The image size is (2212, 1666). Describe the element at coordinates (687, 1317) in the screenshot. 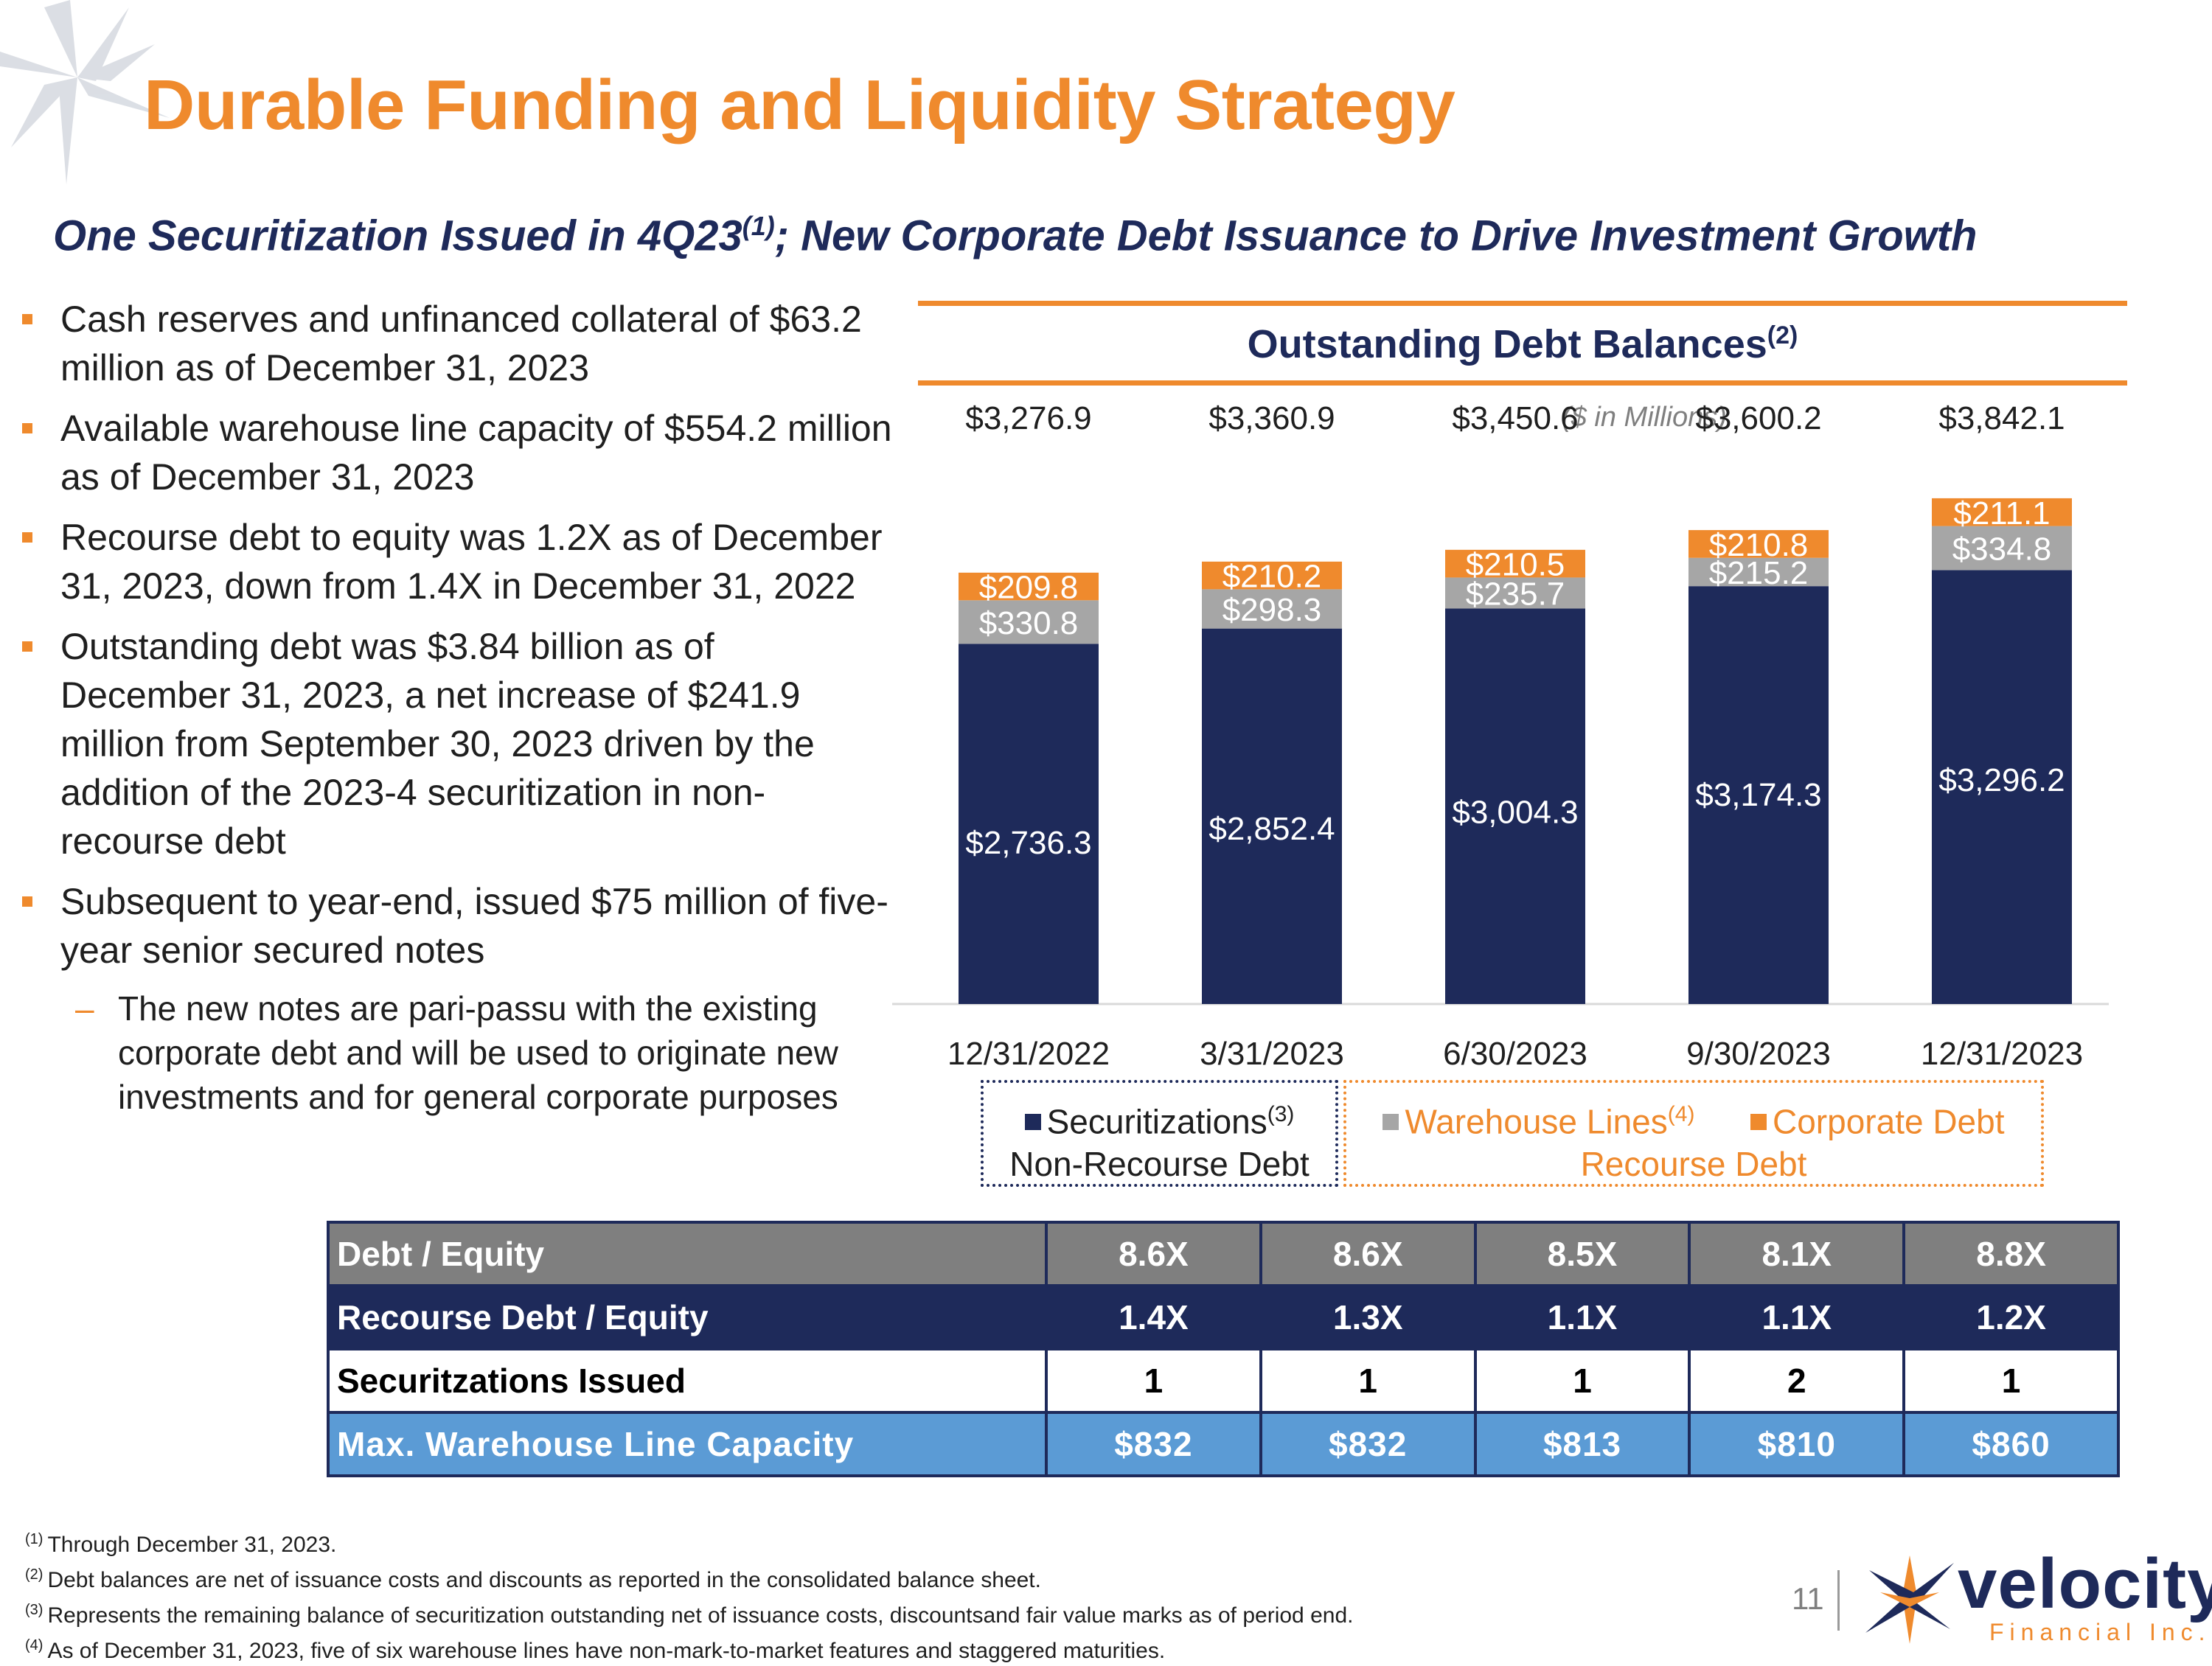

I see `row-label: Recourse Debt / Equity` at that location.